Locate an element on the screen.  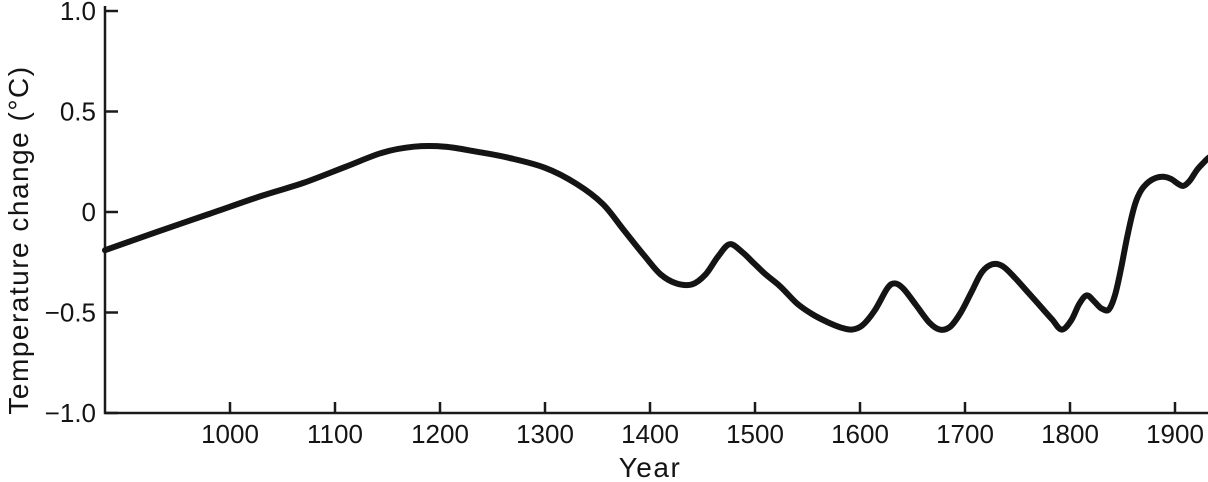
x-axis-tick-labels: 1000 1100 1200 1300 1400 1500 1600 1700 1800 1900 is located at coordinates (702, 434).